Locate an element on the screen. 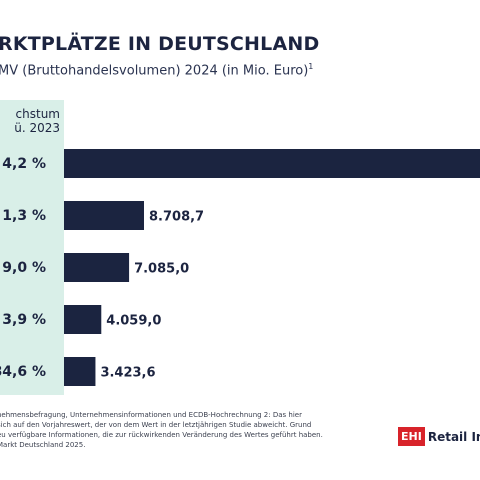  ehi-logo-mark: EHI is located at coordinates (411, 436).